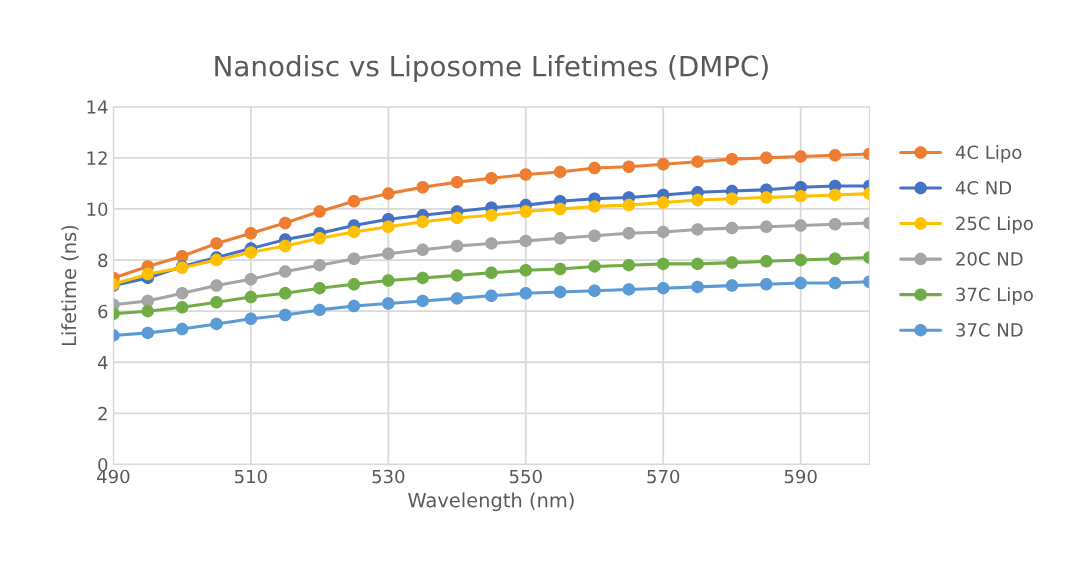 This screenshot has height=577, width=1080. Describe the element at coordinates (102, 362) in the screenshot. I see `y-tick-label: 4` at that location.